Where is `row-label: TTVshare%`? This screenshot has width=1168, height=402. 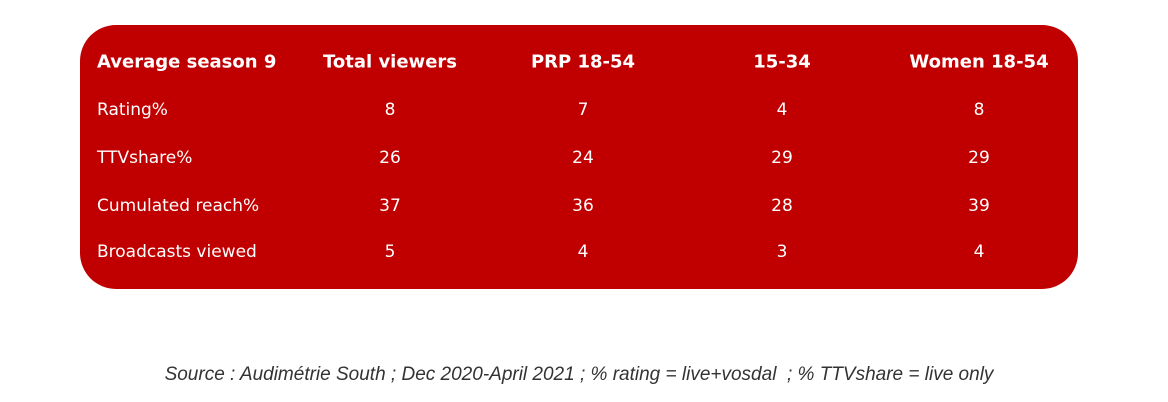 row-label: TTVshare% is located at coordinates (145, 158).